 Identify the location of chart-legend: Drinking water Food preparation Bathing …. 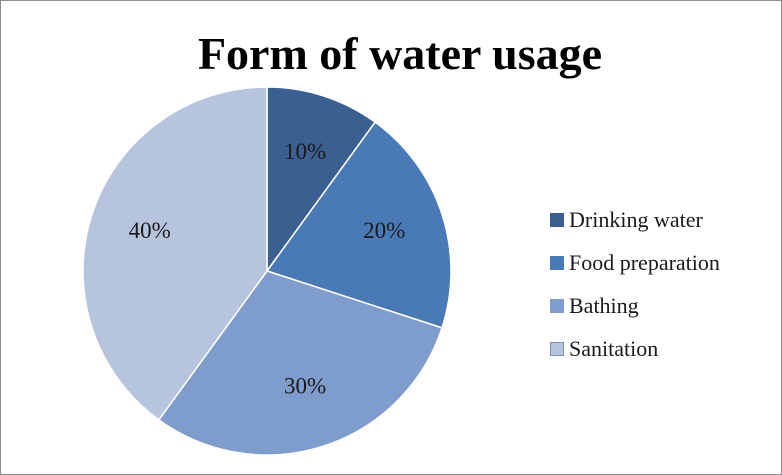
(635, 289).